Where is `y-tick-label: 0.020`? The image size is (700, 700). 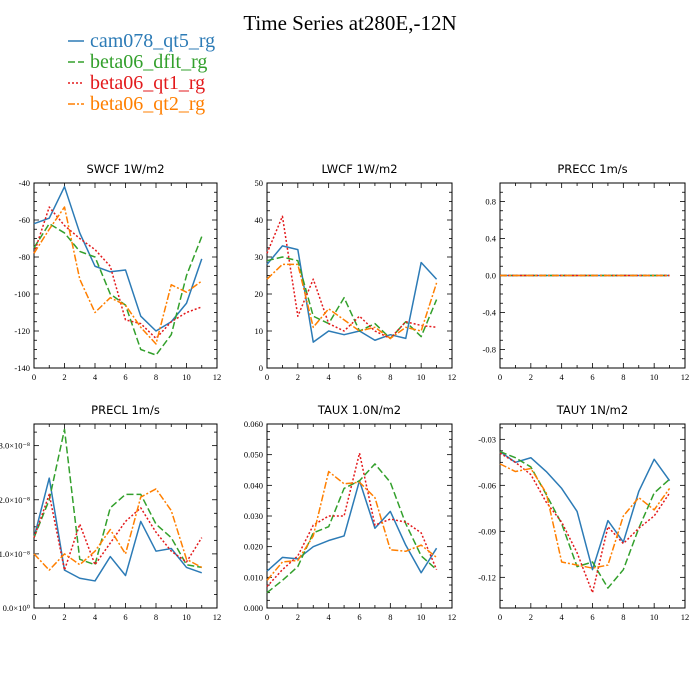 y-tick-label: 0.020 is located at coordinates (253, 547).